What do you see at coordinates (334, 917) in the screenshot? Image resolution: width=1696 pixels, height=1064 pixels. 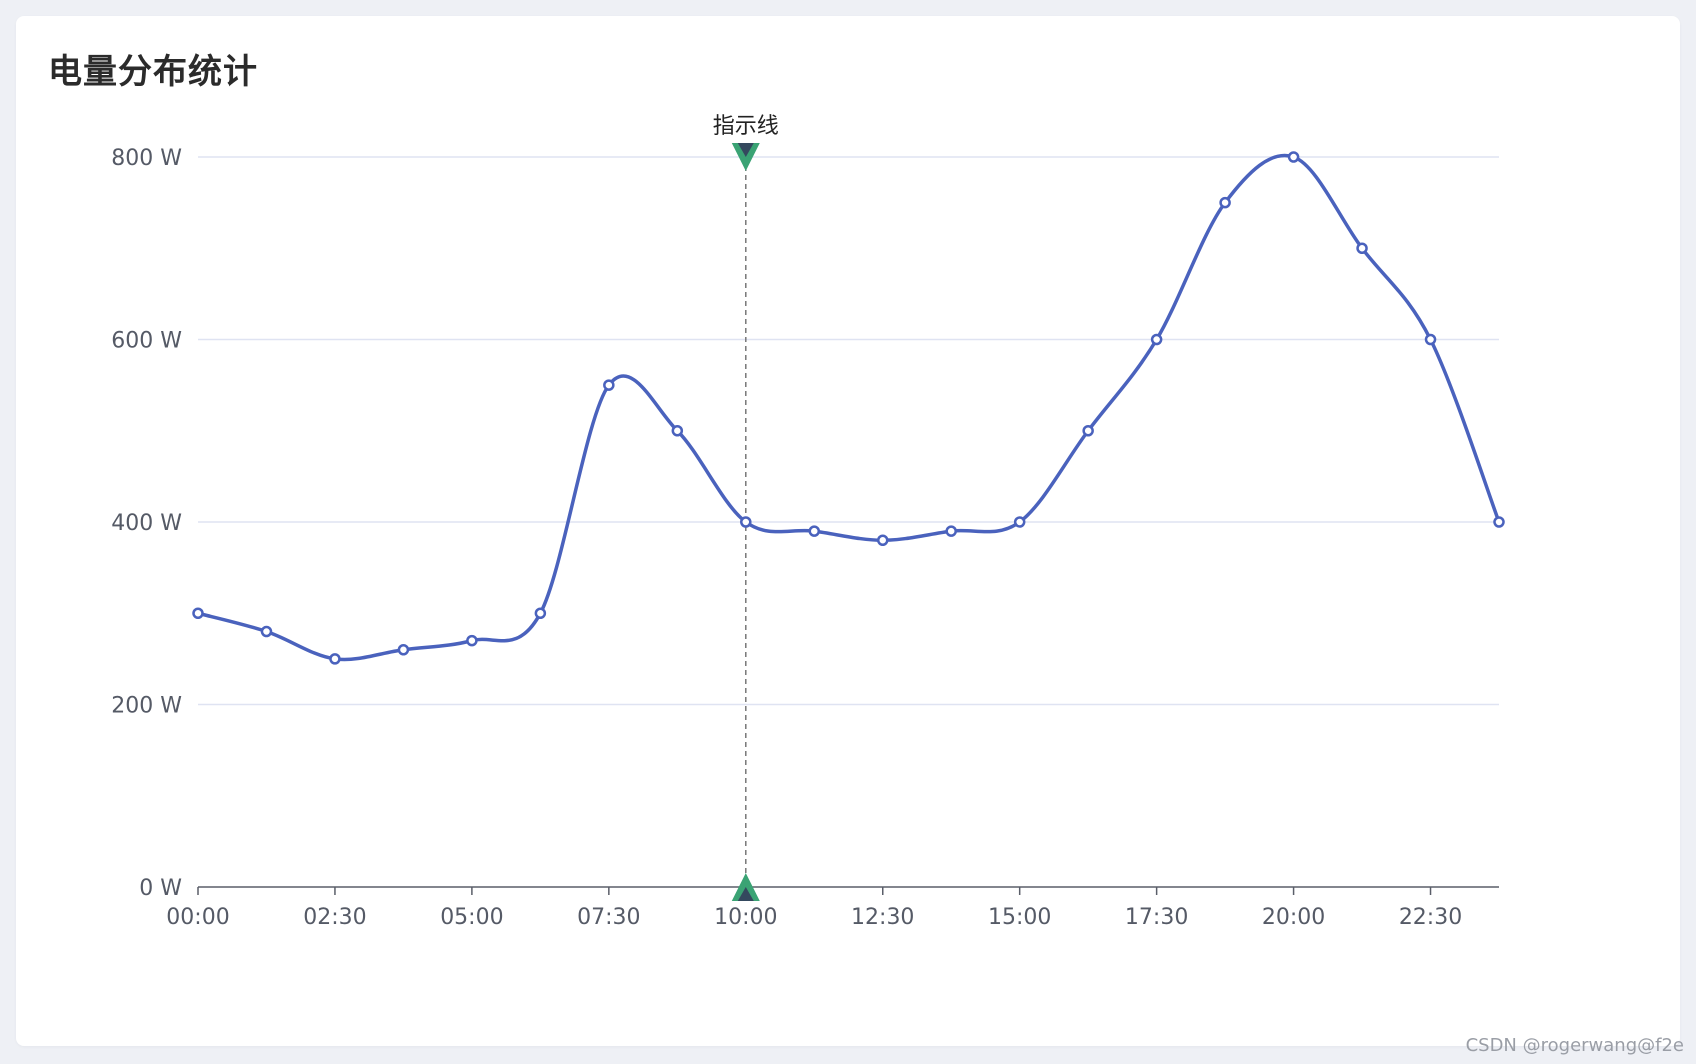 I see `x-tick-label: 02:30` at bounding box center [334, 917].